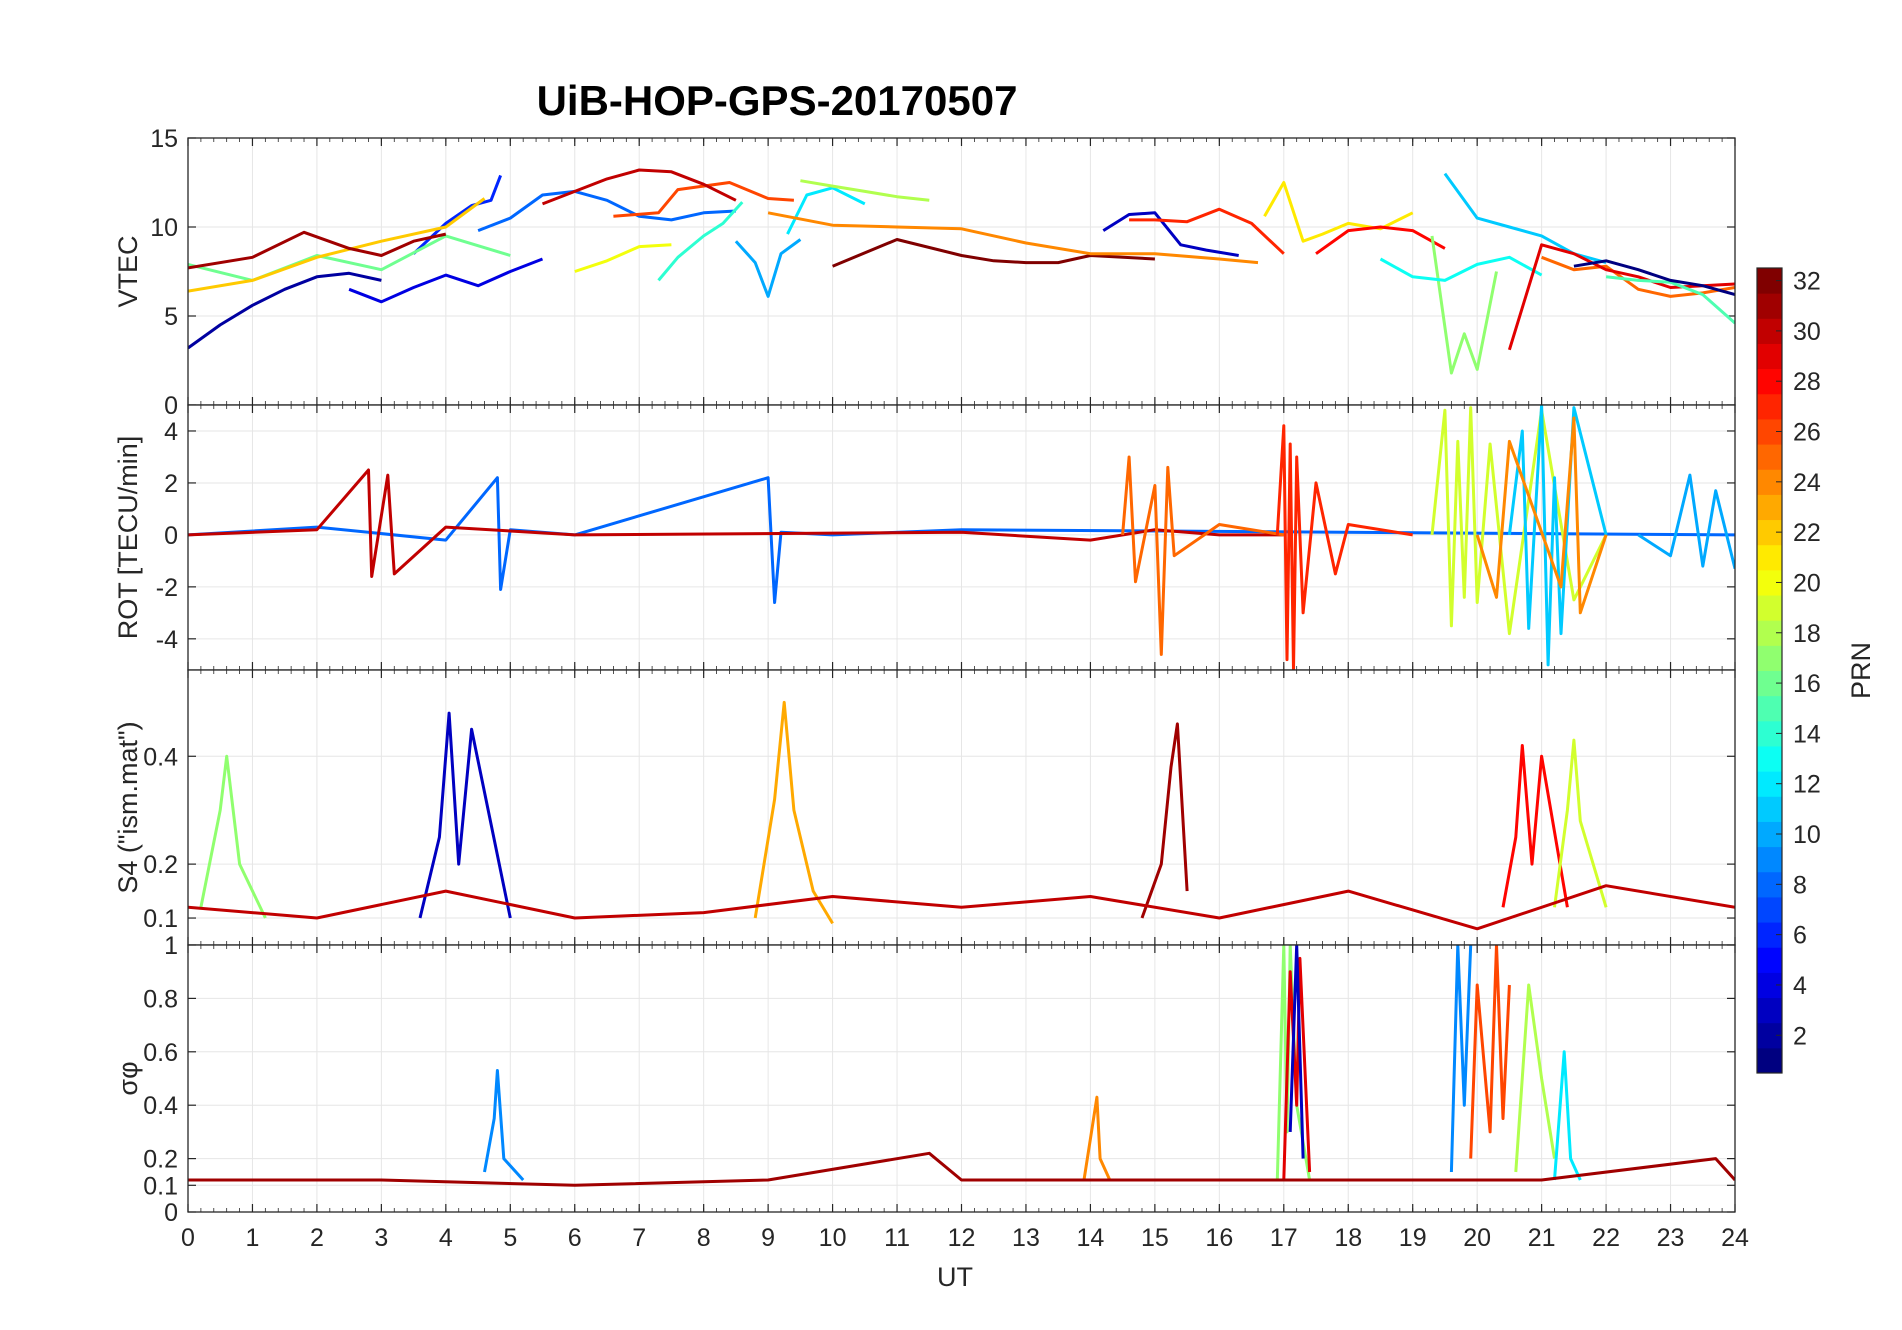 Image resolution: width=1902 pixels, height=1330 pixels. I want to click on y-tick-label: 1, so click(171, 946).